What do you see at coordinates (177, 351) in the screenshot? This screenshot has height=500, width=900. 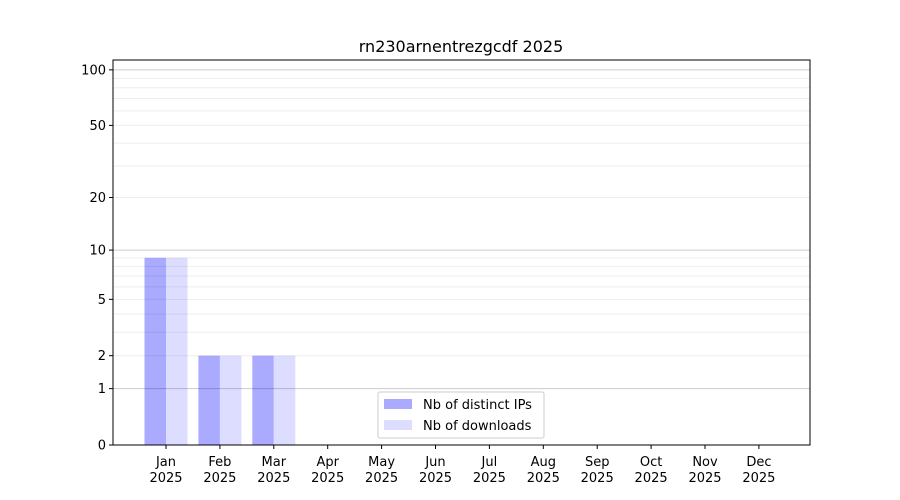 I see `bar-downloads-jan` at bounding box center [177, 351].